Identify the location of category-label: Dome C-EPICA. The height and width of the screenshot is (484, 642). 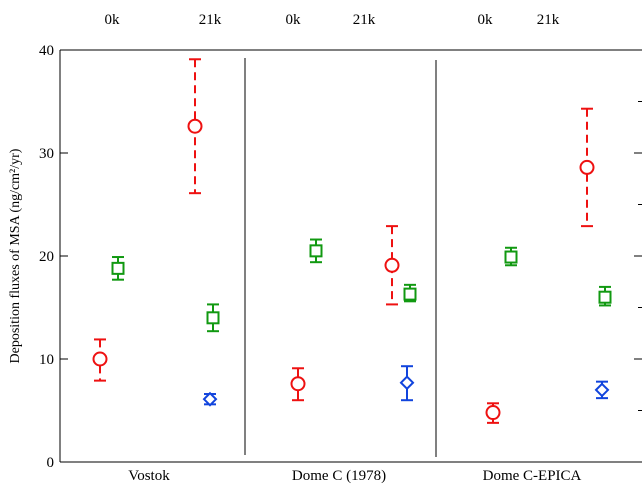
(532, 476).